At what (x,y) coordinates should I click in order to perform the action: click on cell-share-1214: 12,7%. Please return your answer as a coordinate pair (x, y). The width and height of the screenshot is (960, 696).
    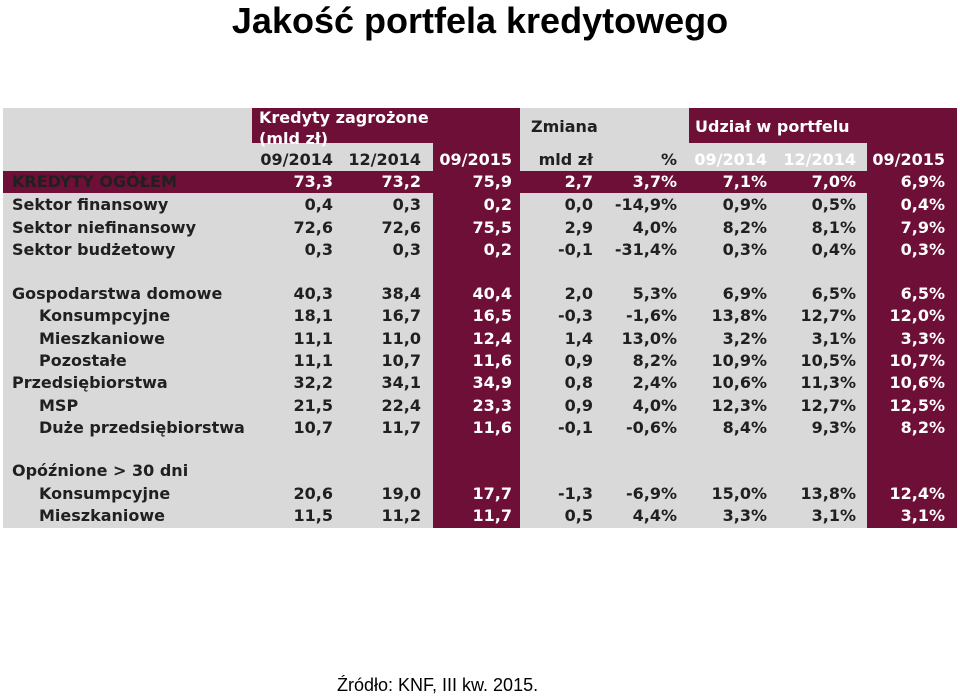
    Looking at the image, I should click on (828, 405).